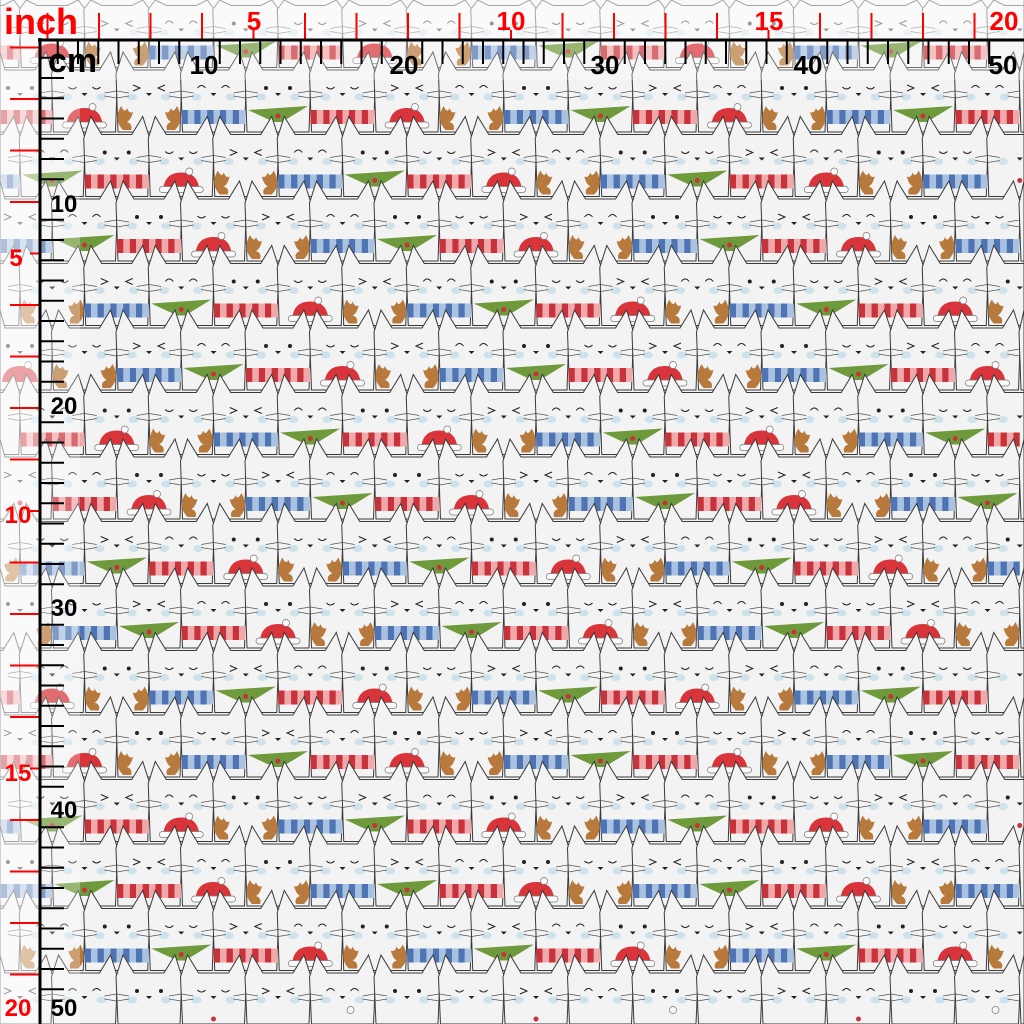 Image resolution: width=1024 pixels, height=1024 pixels. I want to click on cm-unit-label: cm, so click(72, 61).